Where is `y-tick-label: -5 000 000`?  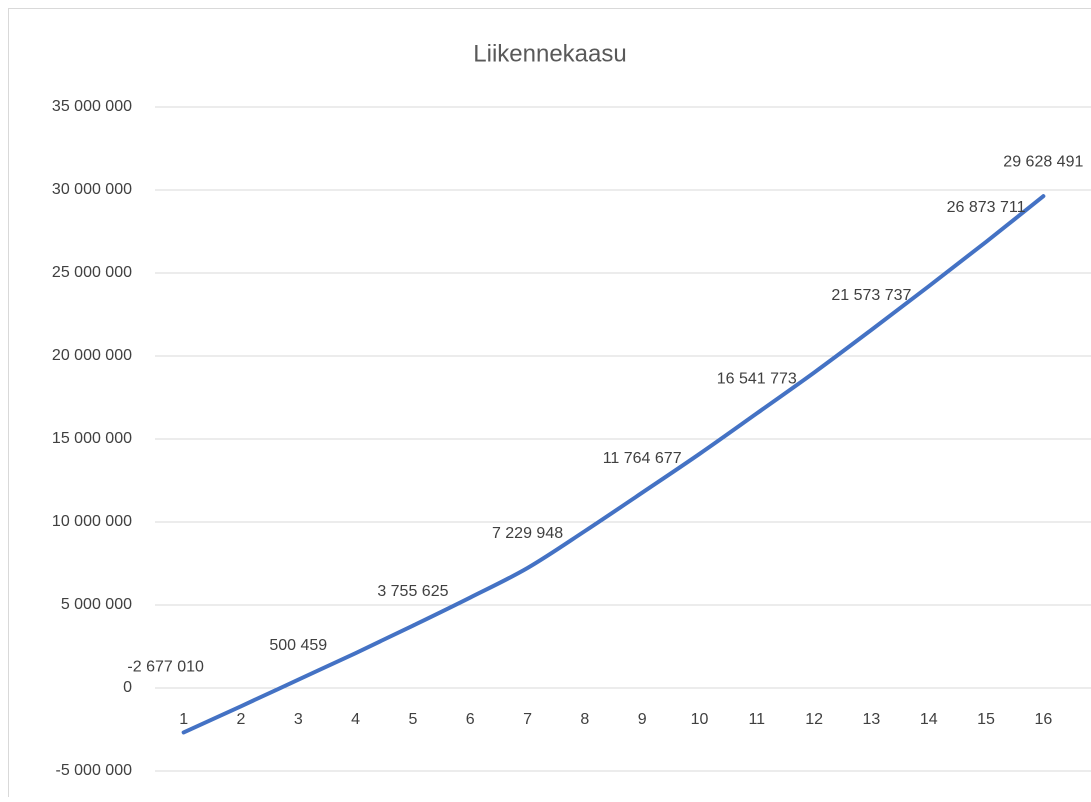 y-tick-label: -5 000 000 is located at coordinates (93, 770).